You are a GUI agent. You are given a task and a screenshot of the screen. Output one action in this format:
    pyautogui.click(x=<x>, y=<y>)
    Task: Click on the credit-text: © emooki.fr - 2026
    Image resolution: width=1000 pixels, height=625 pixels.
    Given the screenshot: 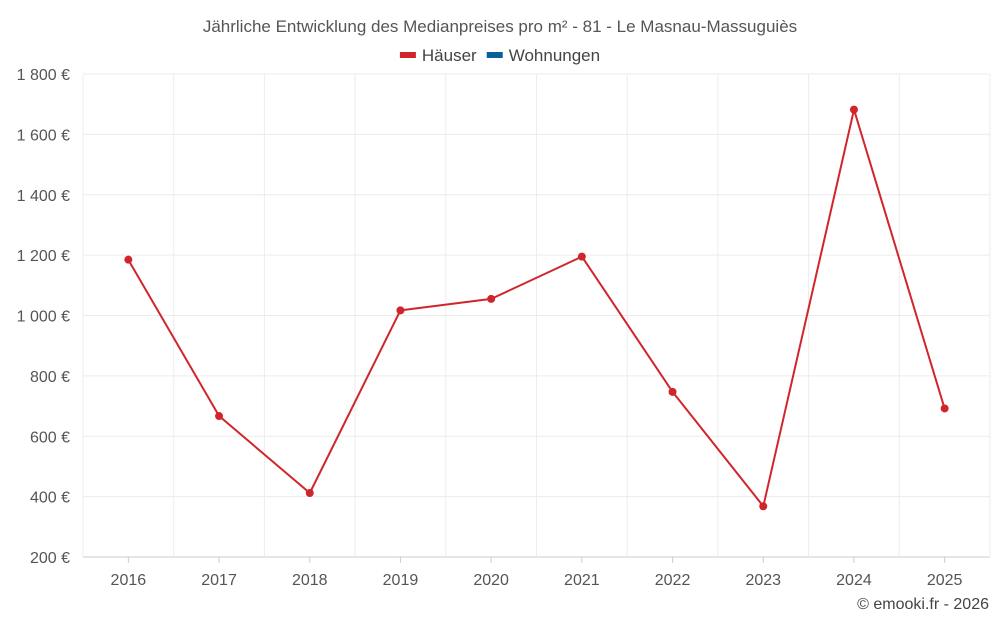 What is the action you would take?
    pyautogui.click(x=923, y=604)
    